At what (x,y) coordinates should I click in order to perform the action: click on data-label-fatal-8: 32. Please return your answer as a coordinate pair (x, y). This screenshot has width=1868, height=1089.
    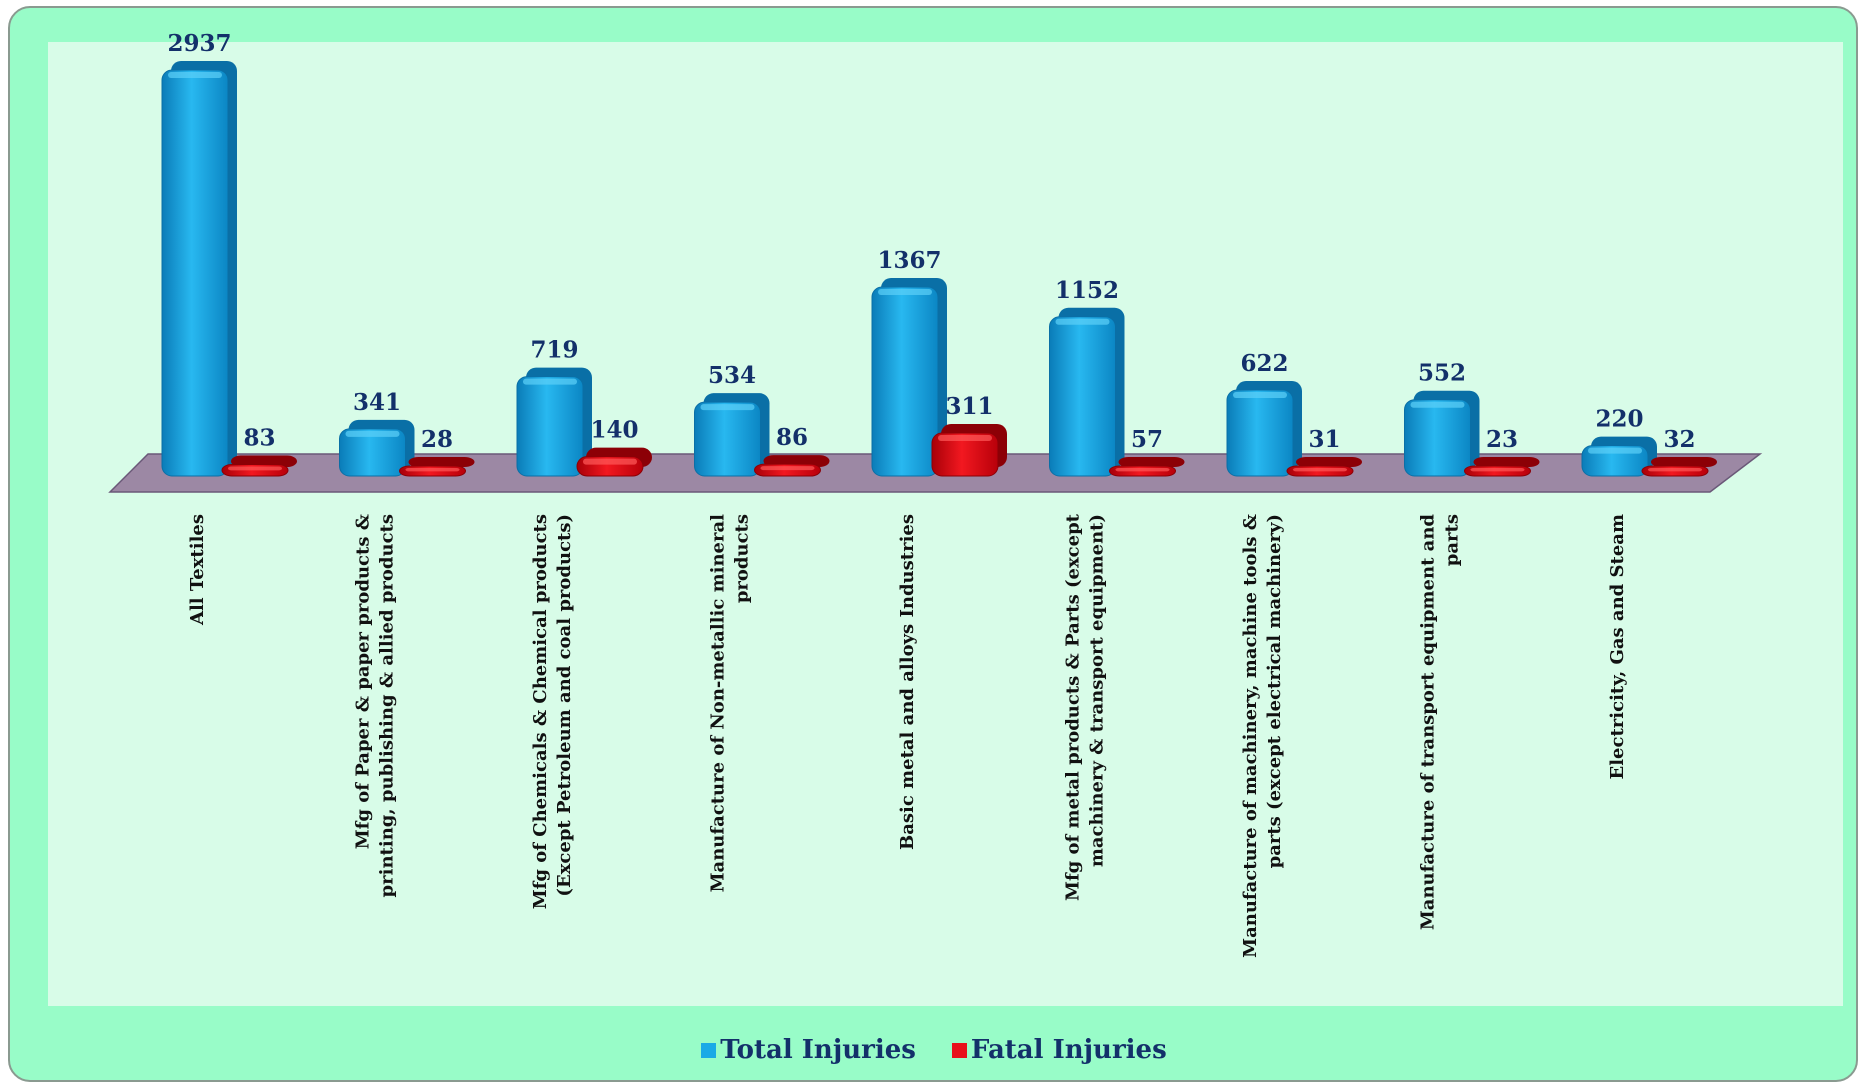
    Looking at the image, I should click on (1679, 439).